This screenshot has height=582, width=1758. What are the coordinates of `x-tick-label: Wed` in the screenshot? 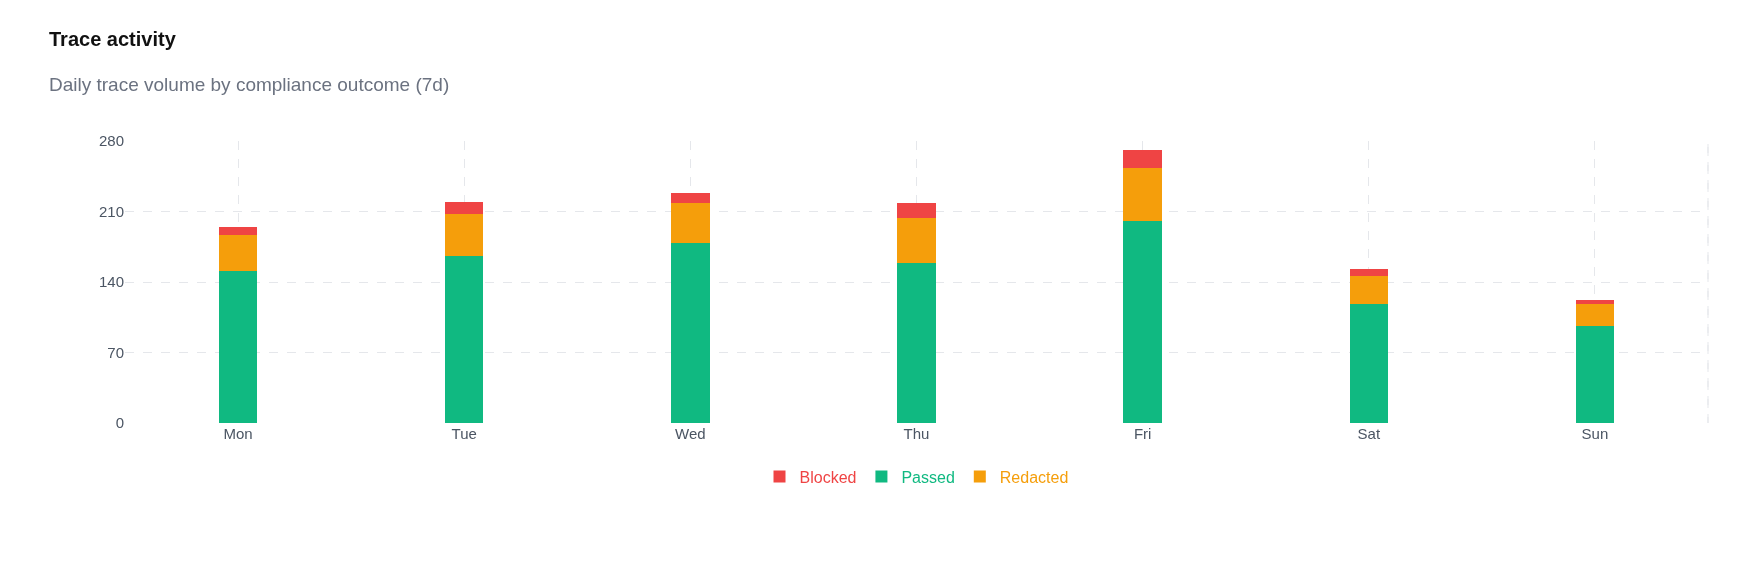 It's located at (690, 433).